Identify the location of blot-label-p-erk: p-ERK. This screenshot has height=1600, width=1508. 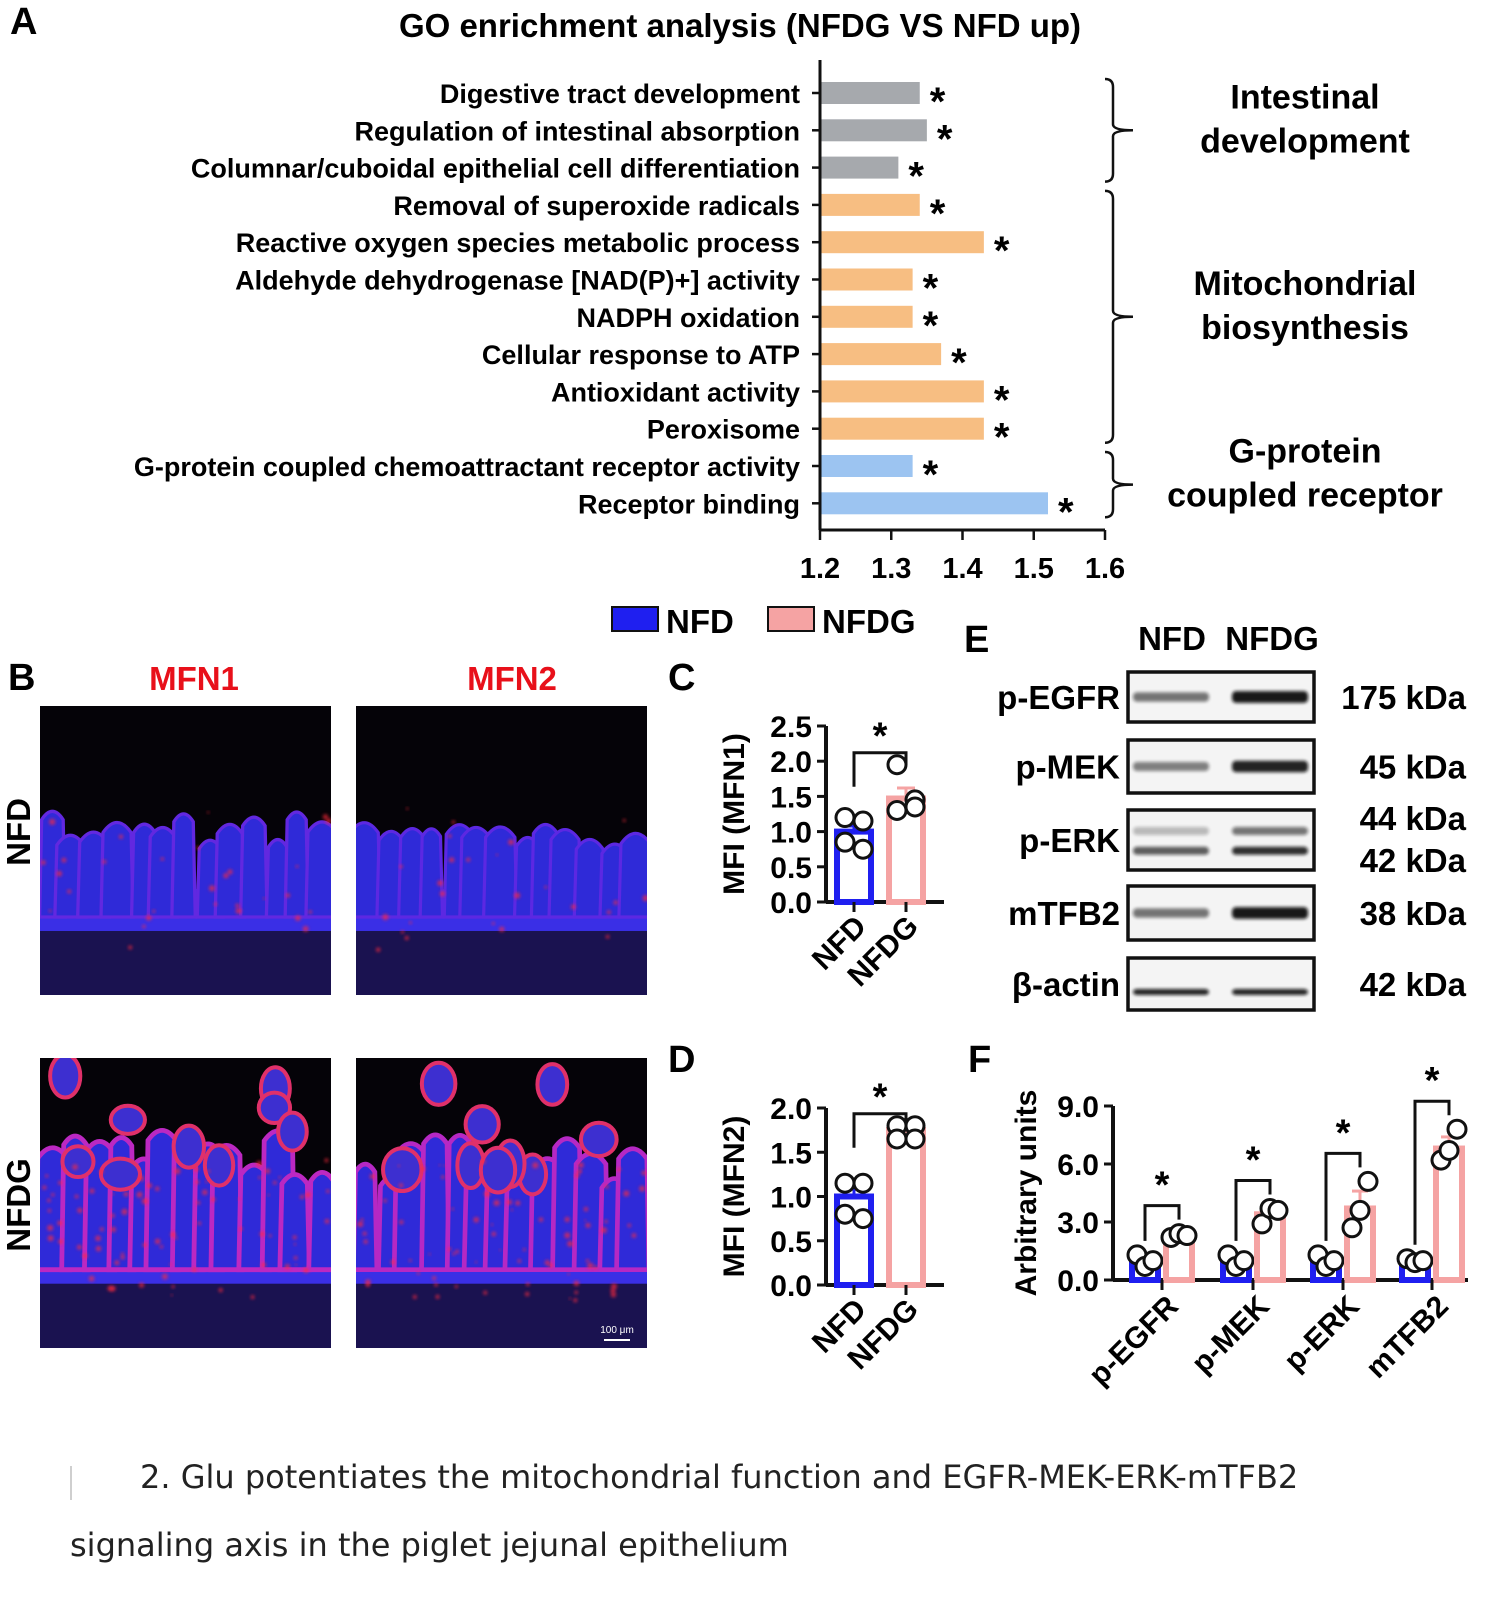
(1069, 840).